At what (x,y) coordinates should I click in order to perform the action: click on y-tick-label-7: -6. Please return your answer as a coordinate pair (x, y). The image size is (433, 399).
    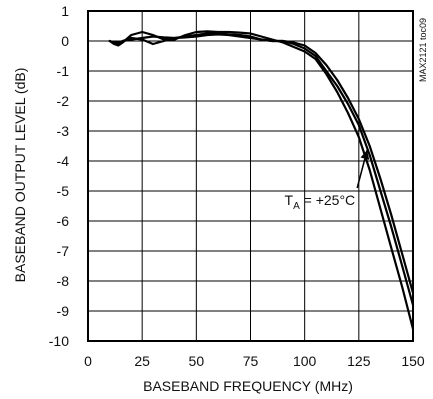
    Looking at the image, I should click on (63, 221).